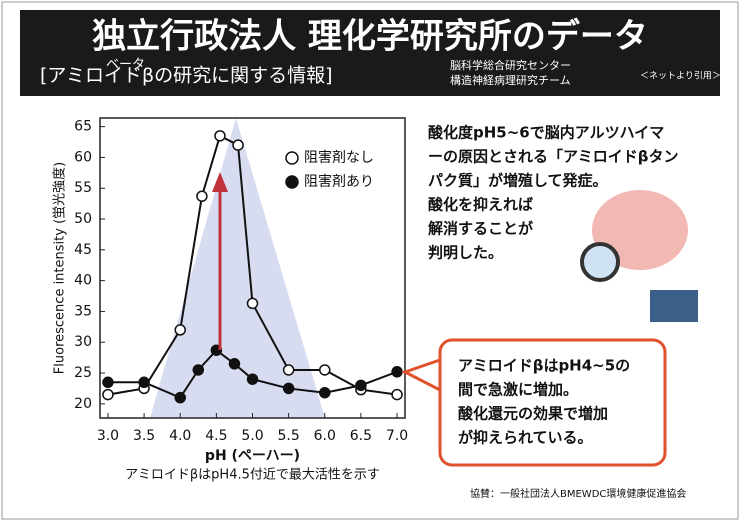 The height and width of the screenshot is (525, 740). I want to click on x-label: pH (ペーハー), so click(252, 456).